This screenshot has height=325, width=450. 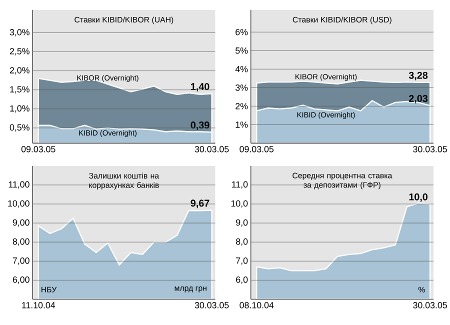 What do you see at coordinates (242, 242) in the screenshot?
I see `y-tick-label: 8,0` at bounding box center [242, 242].